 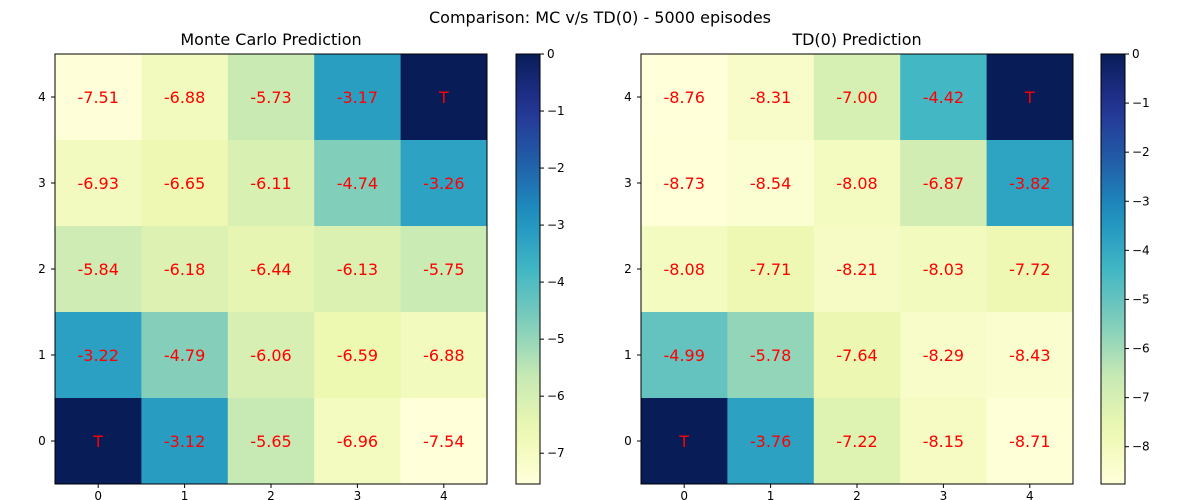 I want to click on cell-value-label: -8.29, so click(x=943, y=355).